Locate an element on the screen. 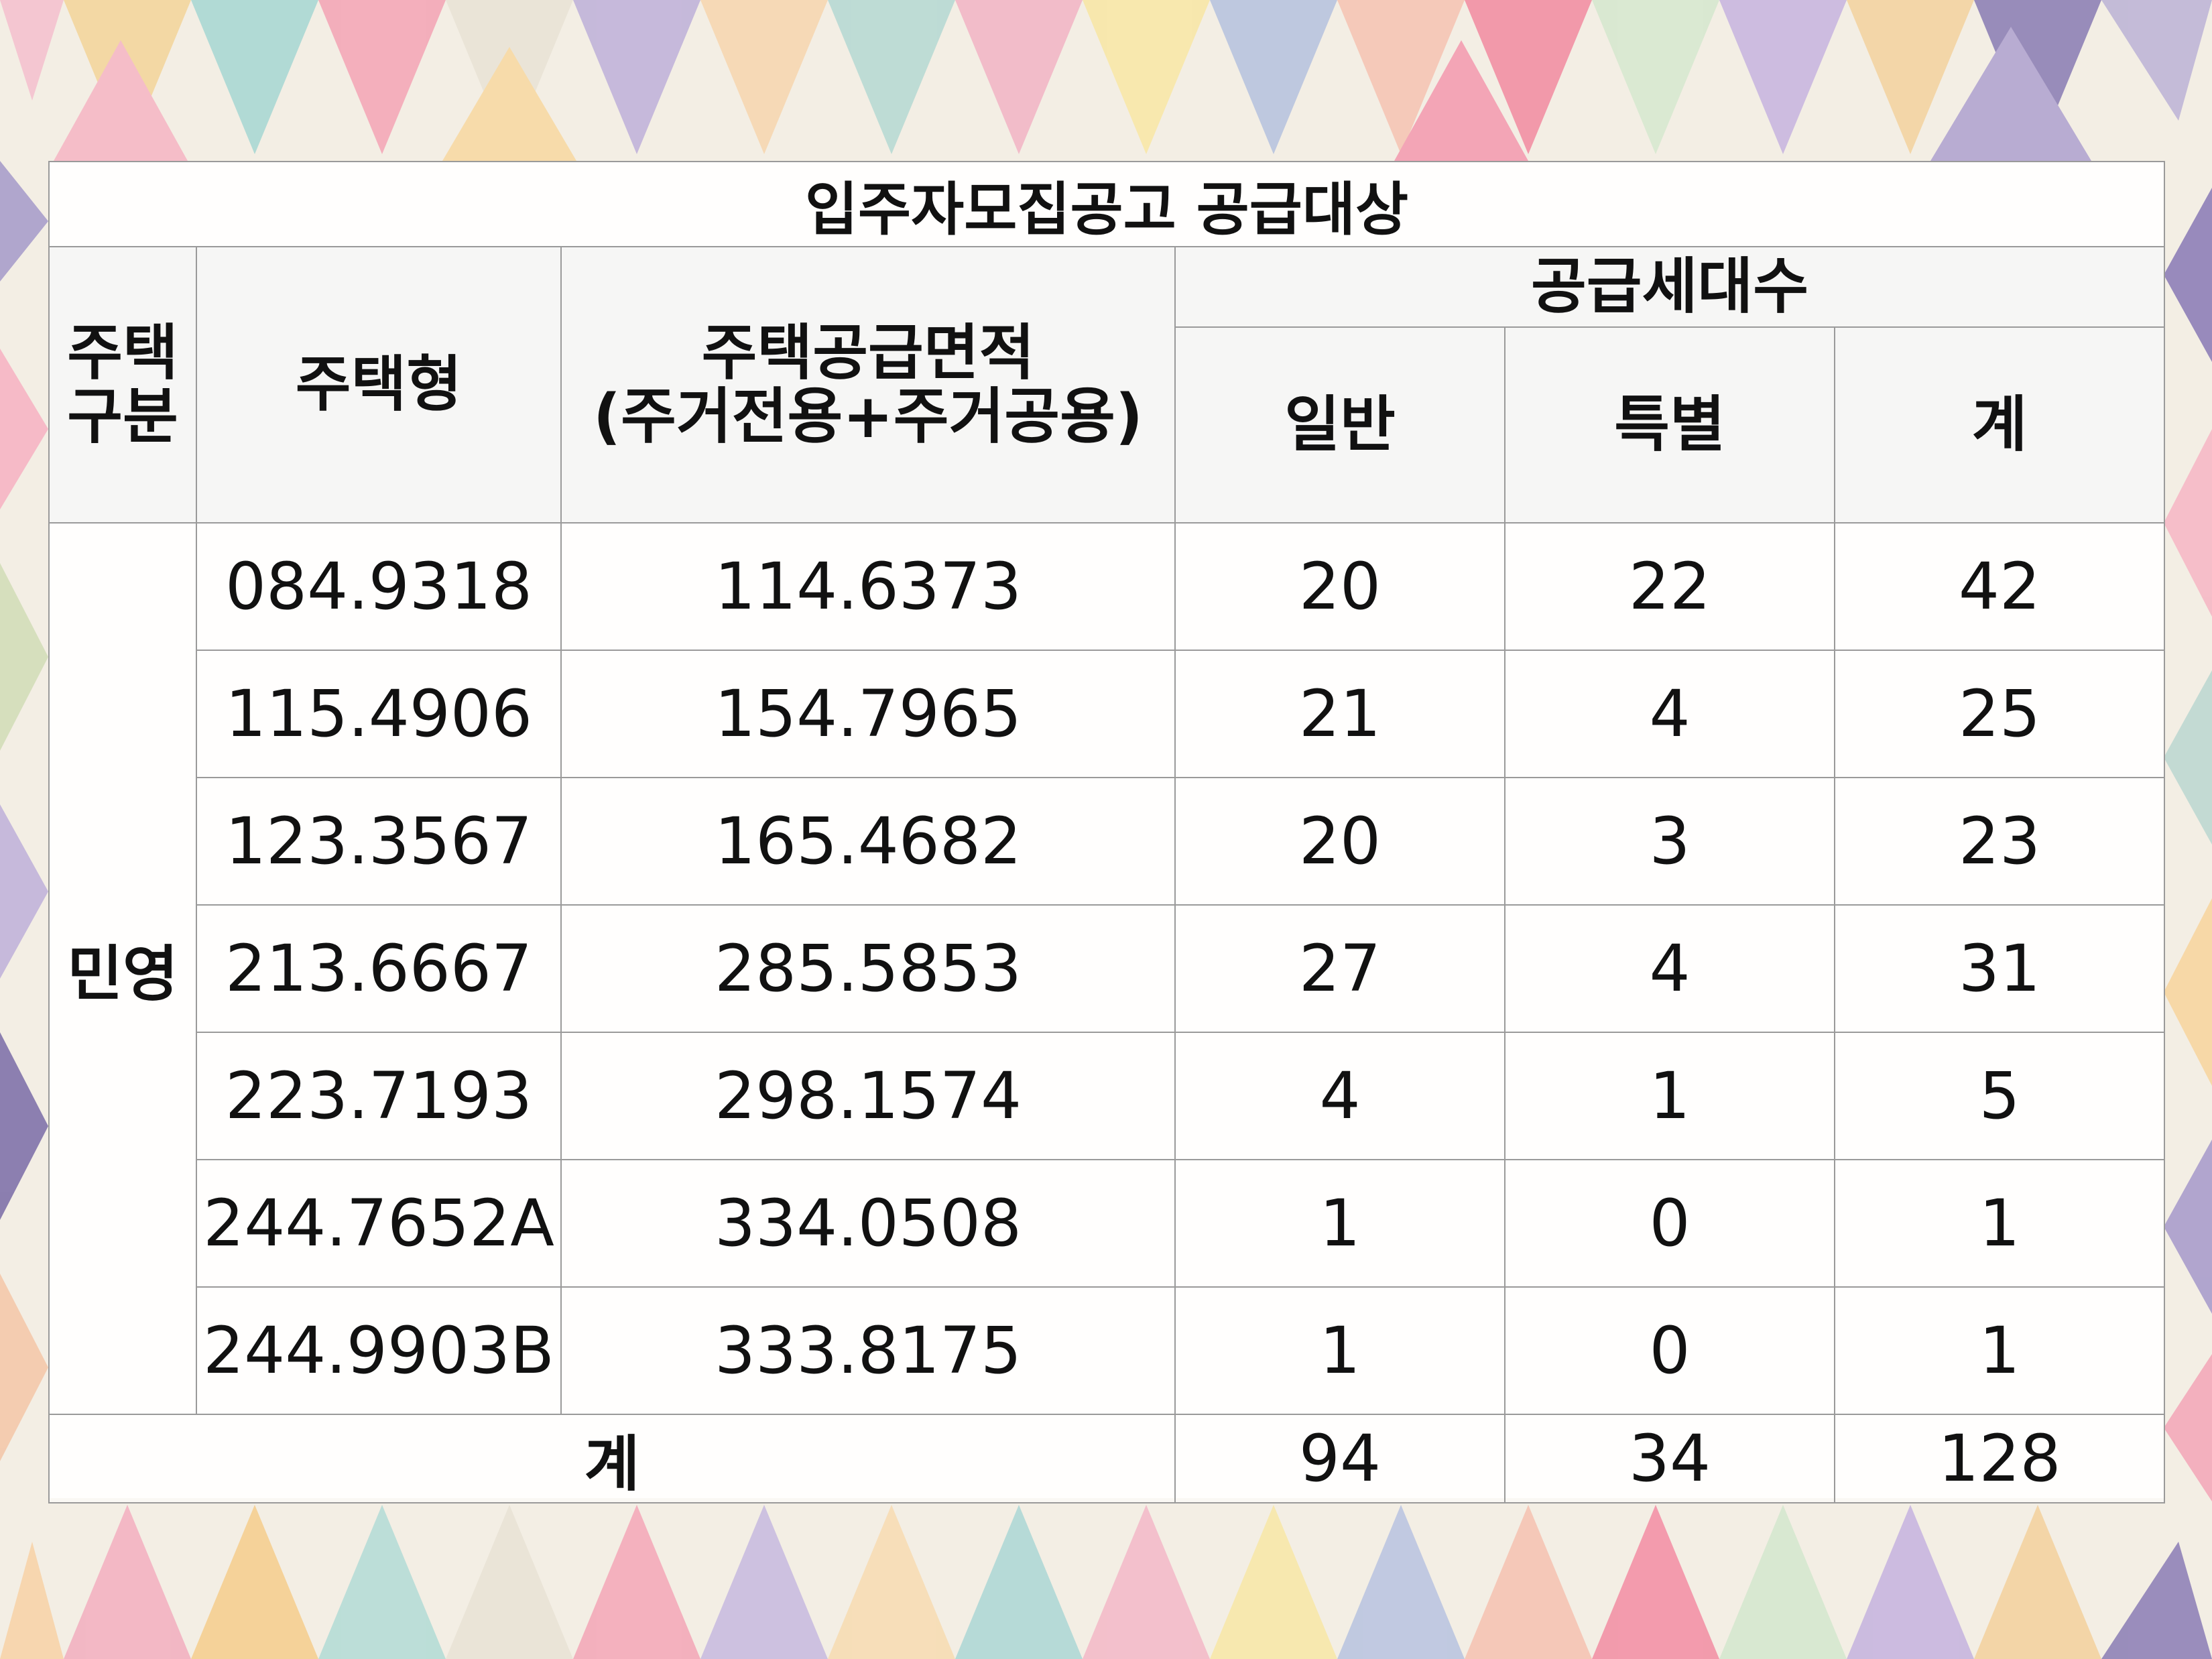 Image resolution: width=2212 pixels, height=1659 pixels. sum-special-cell: 34 is located at coordinates (1669, 1458).